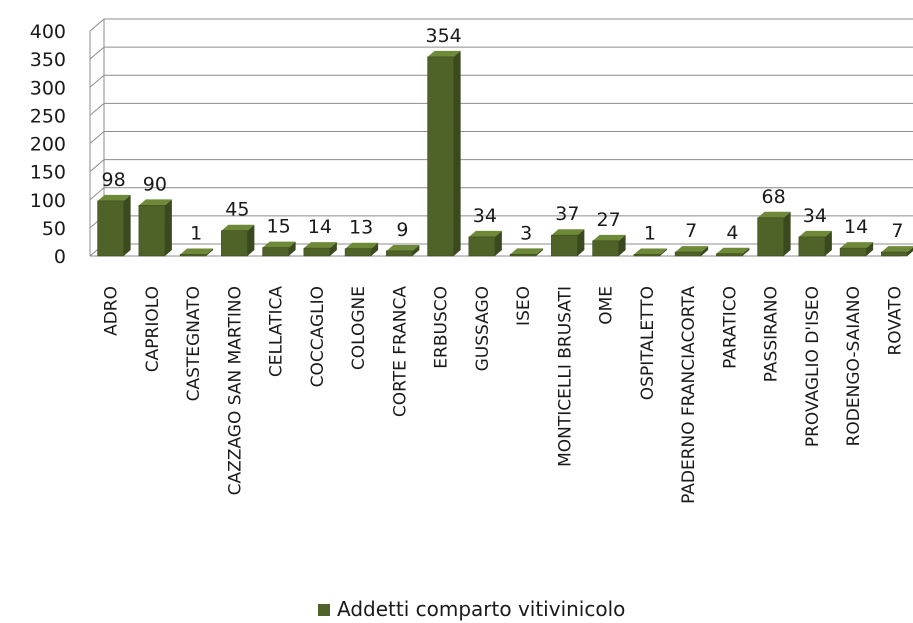  Describe the element at coordinates (48, 116) in the screenshot. I see `y-tick-label: 250` at that location.